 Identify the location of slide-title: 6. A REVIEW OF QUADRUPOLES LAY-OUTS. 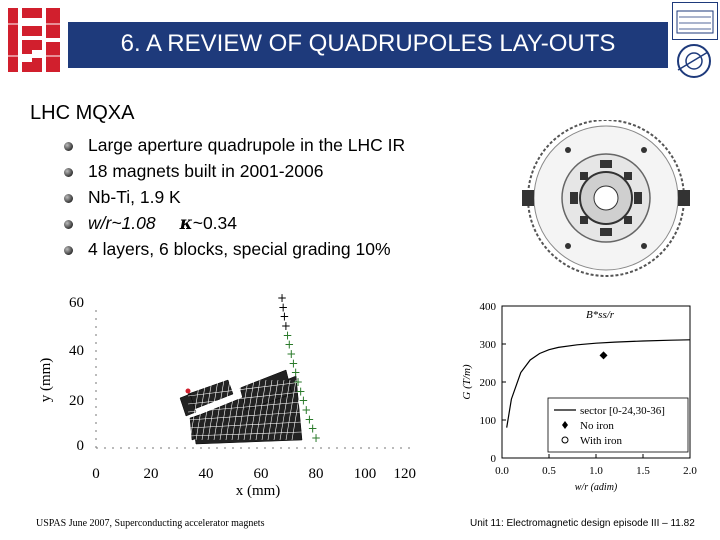
(368, 43).